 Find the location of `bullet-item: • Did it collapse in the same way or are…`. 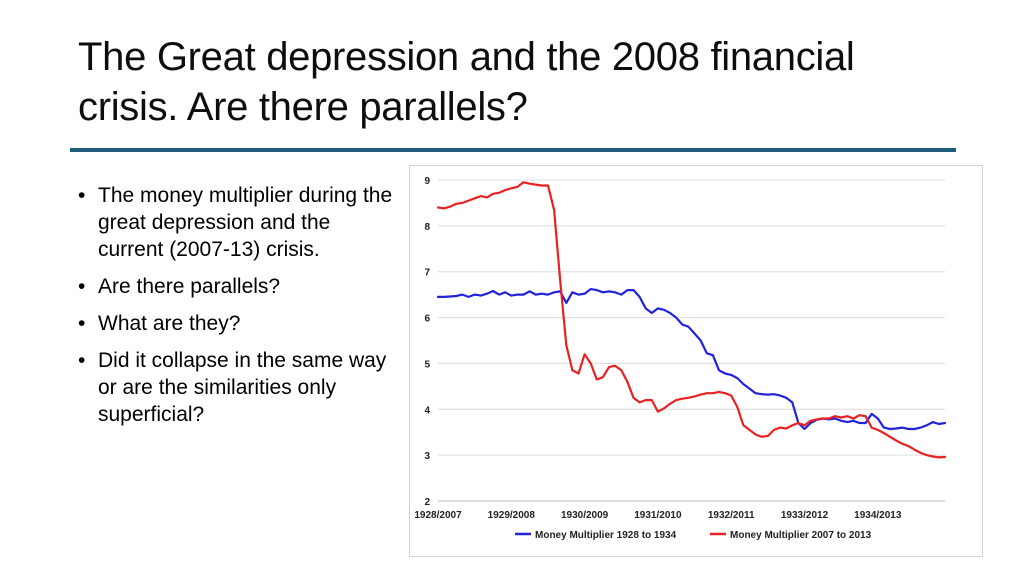

bullet-item: • Did it collapse in the same way or are… is located at coordinates (238, 387).